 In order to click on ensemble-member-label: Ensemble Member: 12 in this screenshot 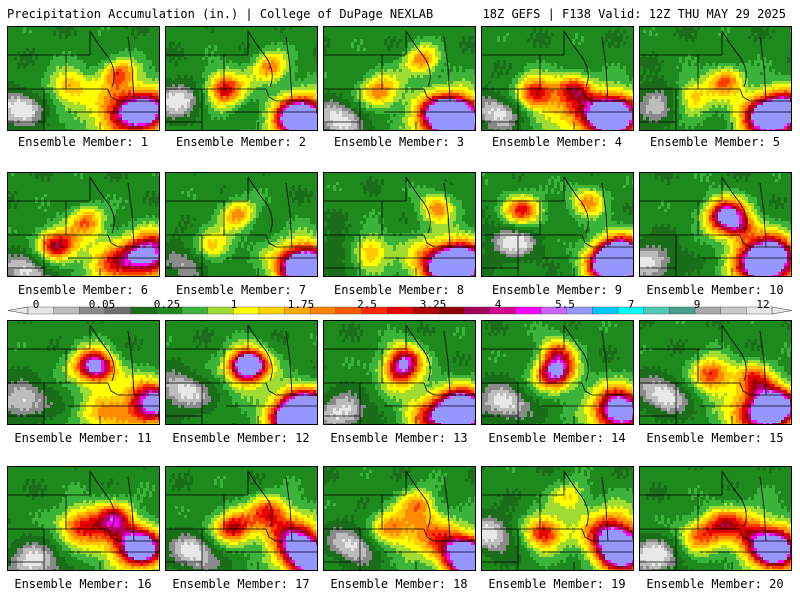, I will do `click(241, 438)`.